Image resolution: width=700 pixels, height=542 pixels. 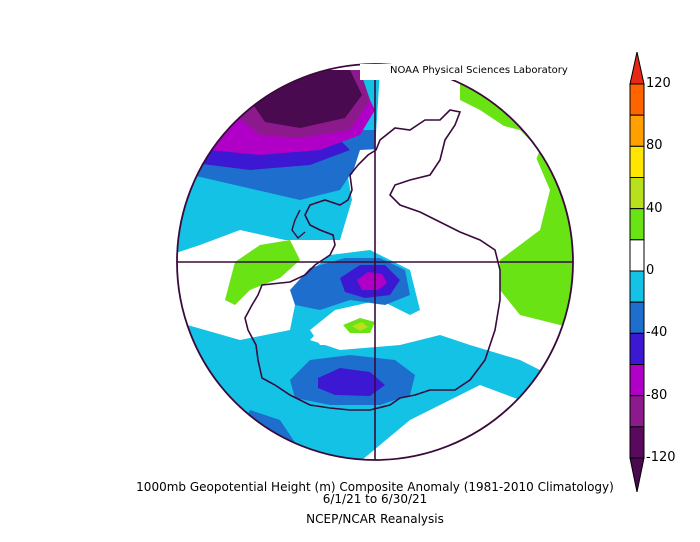 What do you see at coordinates (372, 281) in the screenshot?
I see `magenta-region-center` at bounding box center [372, 281].